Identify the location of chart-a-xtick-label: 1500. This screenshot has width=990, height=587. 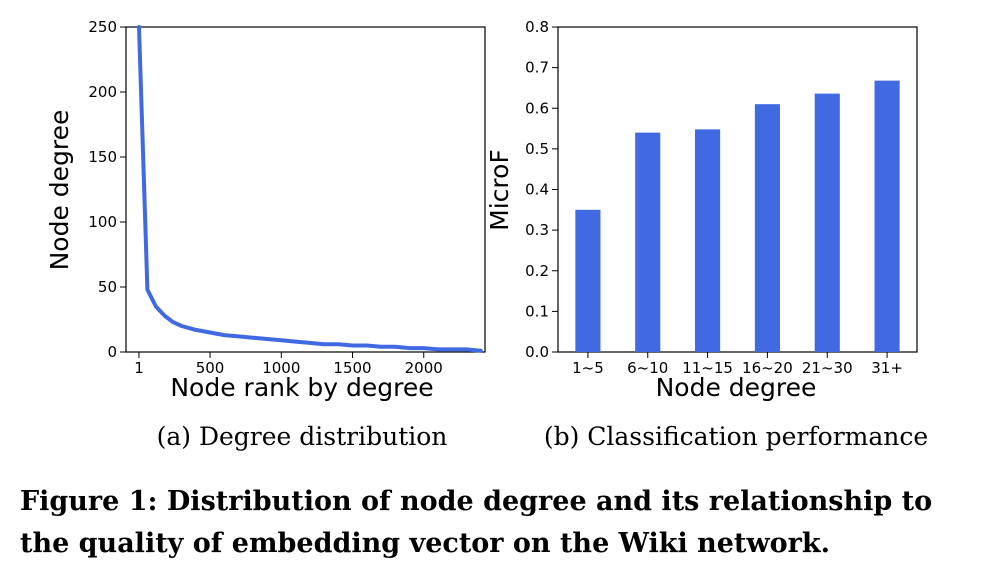
(352, 368).